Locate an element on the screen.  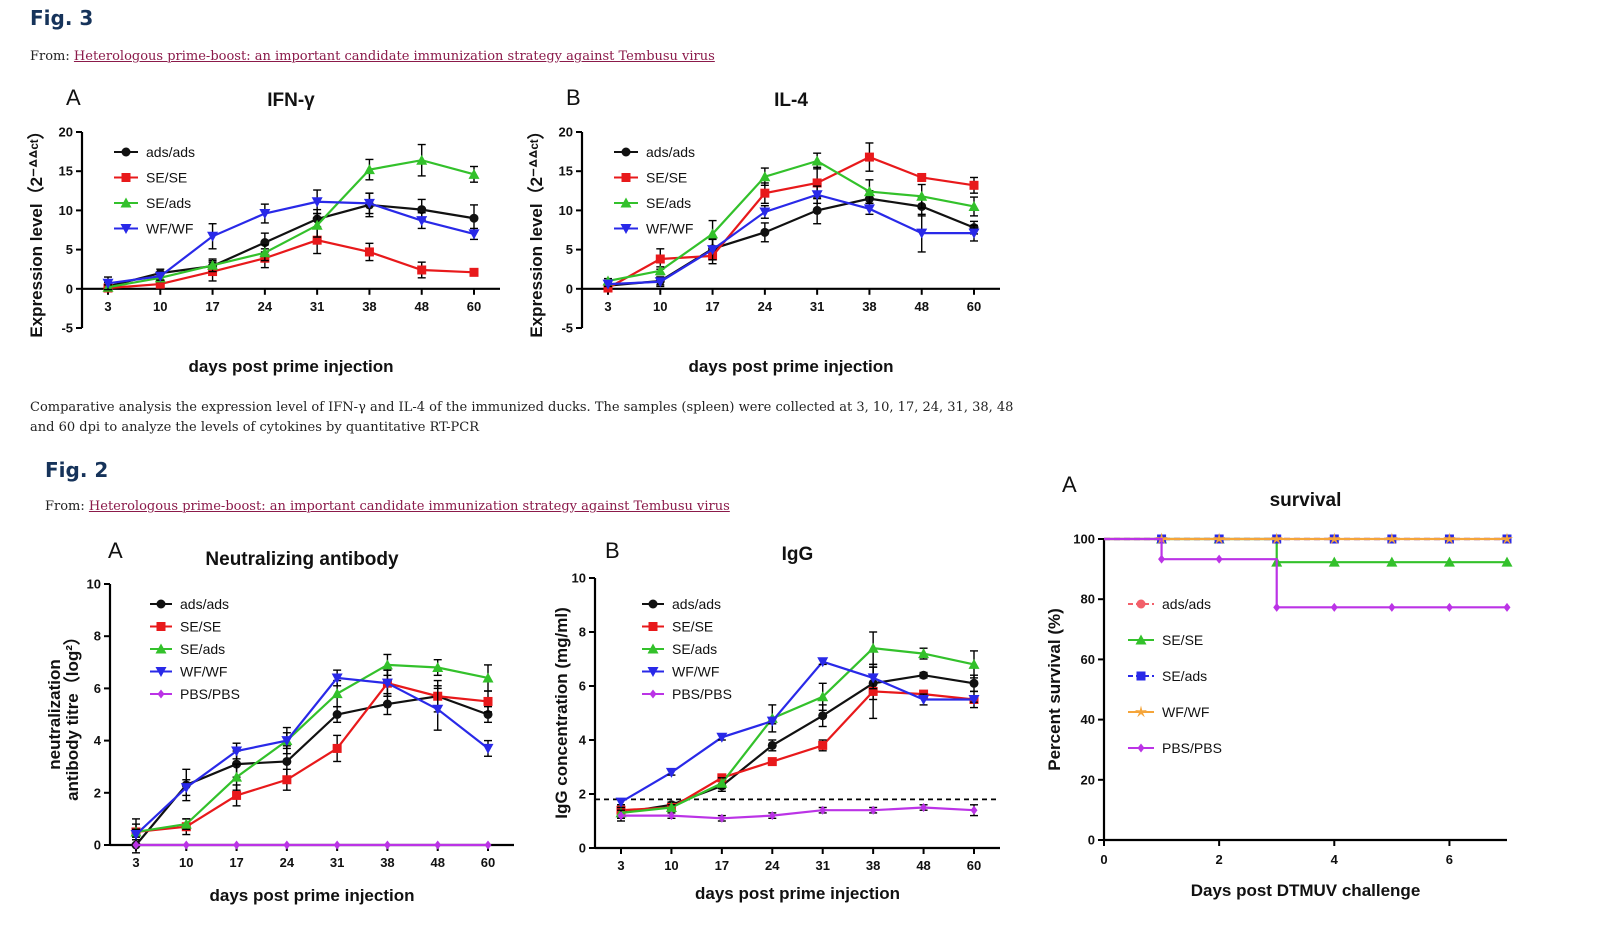
fig3-title: Fig. 3 is located at coordinates (62, 18).